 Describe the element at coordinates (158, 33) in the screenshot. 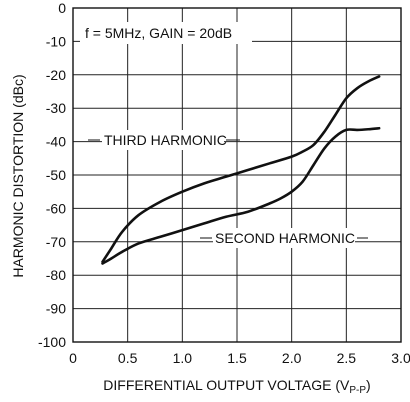

I see `annotation-label: f = 5MHz, GAIN = 20dB` at that location.